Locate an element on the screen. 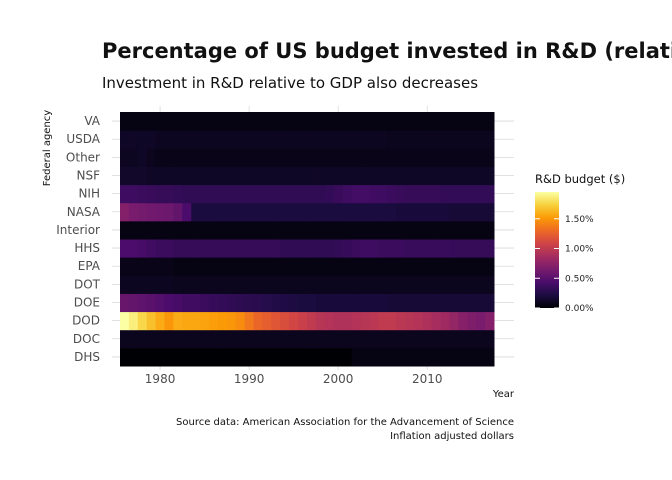 This screenshot has width=672, height=480. heatmap-cell-dod-2013 is located at coordinates (454, 321).